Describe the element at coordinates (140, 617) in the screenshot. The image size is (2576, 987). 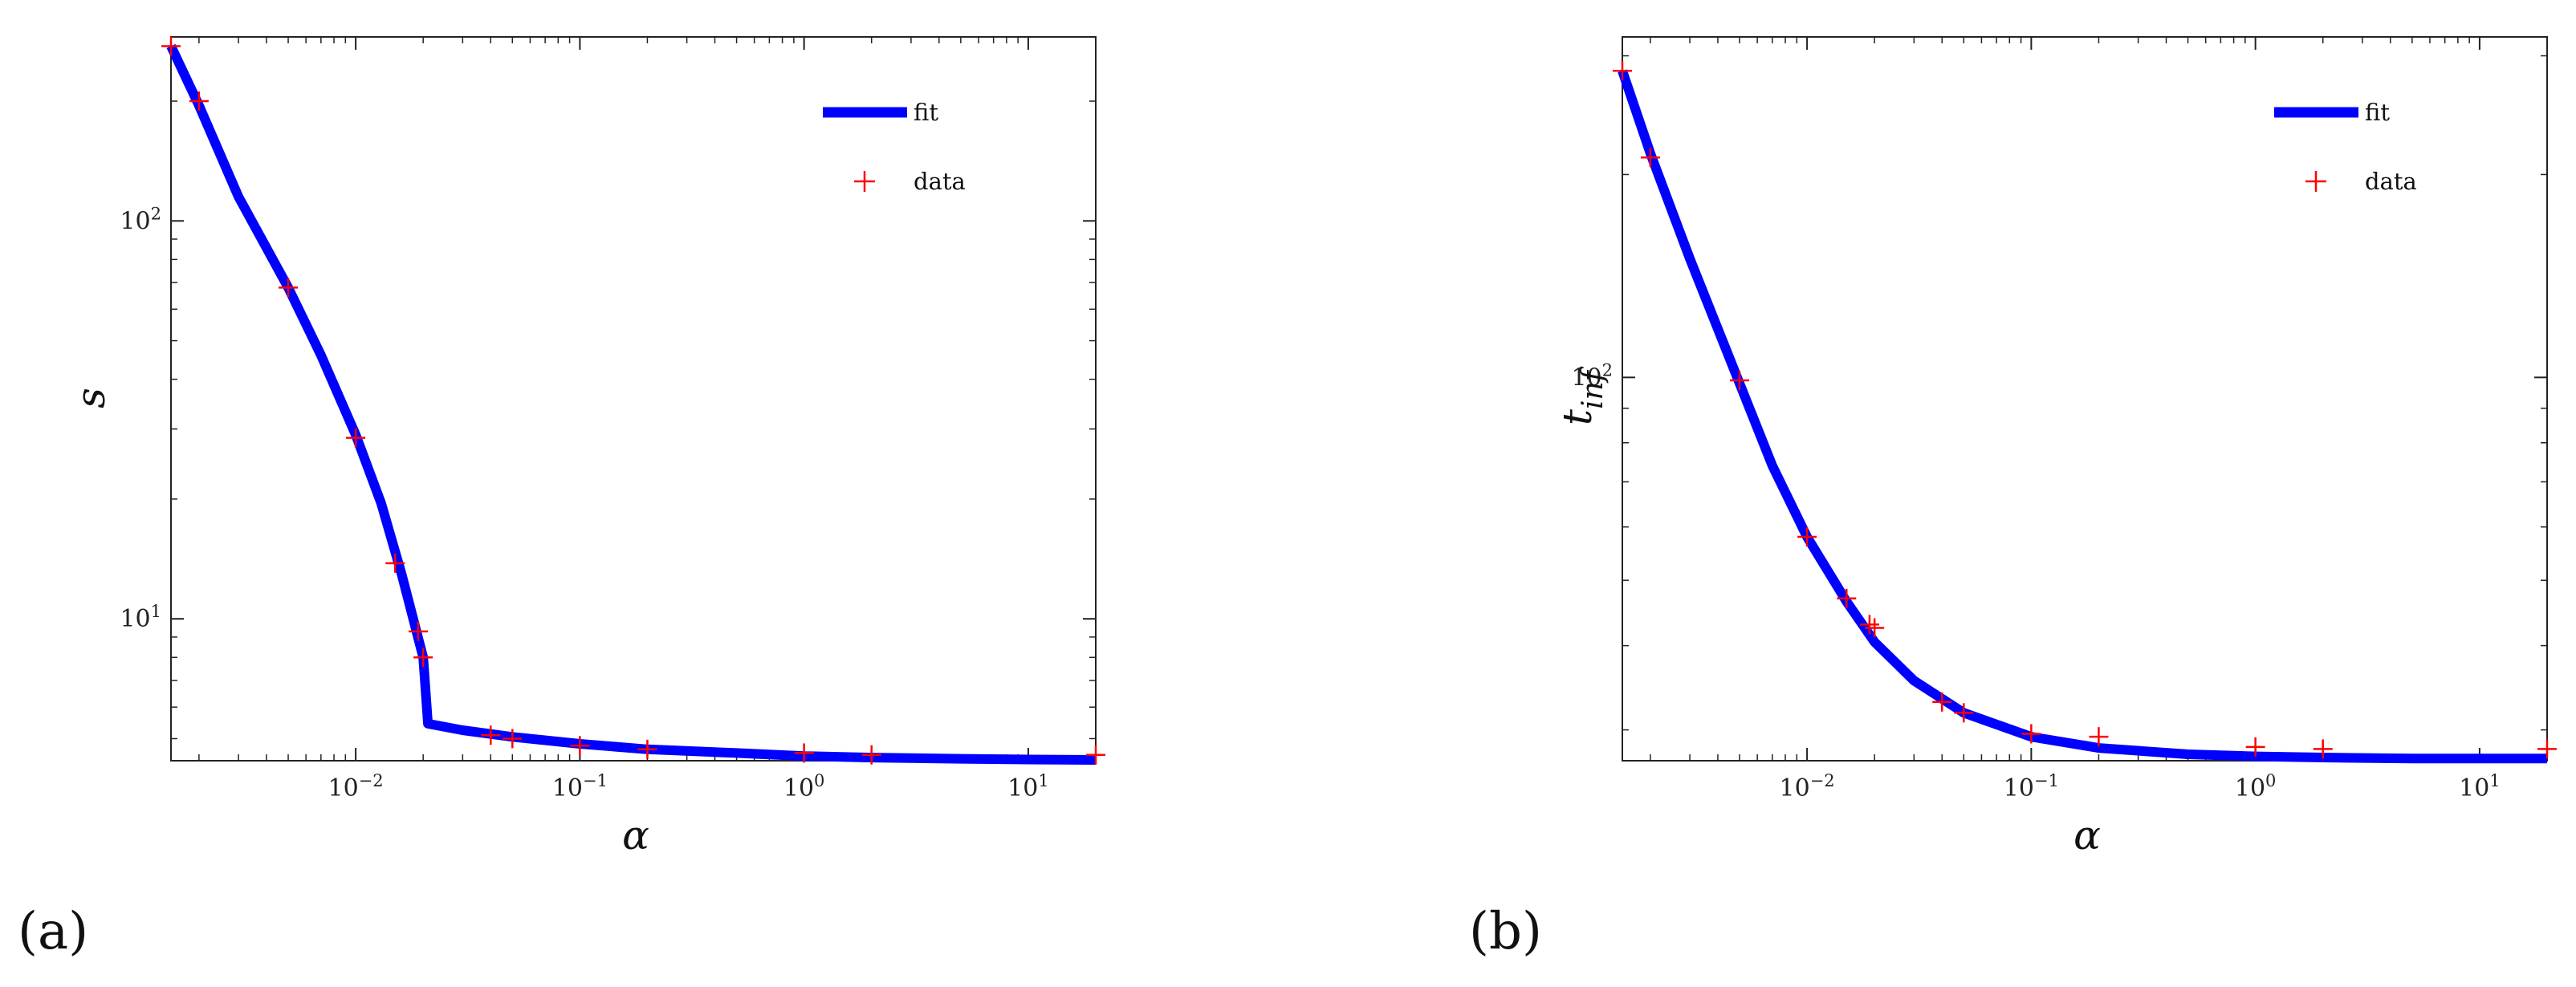
I see `panel-a-y-tick-label: 101` at that location.